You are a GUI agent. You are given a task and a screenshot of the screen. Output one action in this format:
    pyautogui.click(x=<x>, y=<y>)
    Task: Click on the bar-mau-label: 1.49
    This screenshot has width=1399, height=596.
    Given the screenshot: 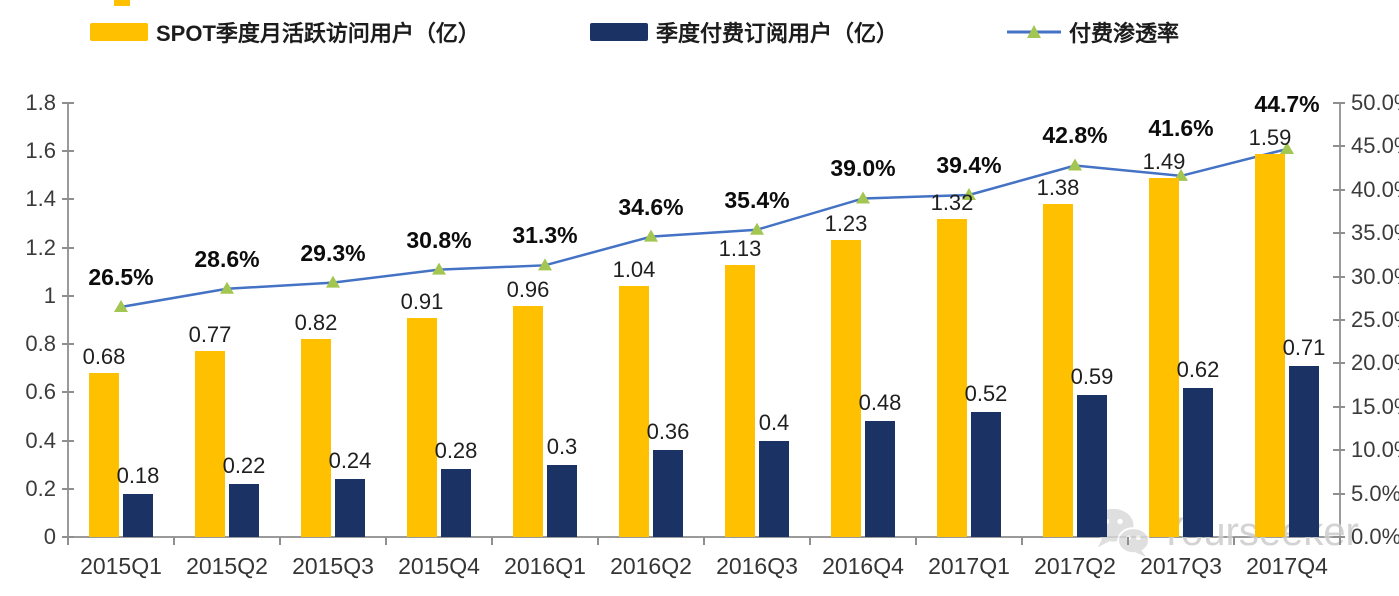 What is the action you would take?
    pyautogui.click(x=1164, y=161)
    